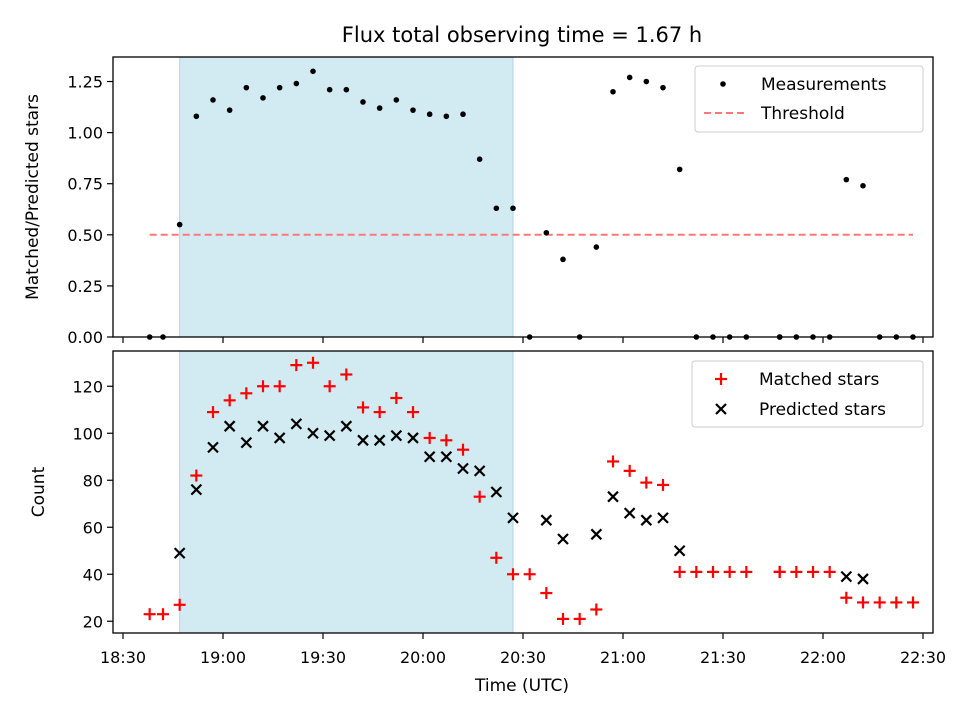  I want to click on bottom-y-tick-label: 20, so click(93, 621).